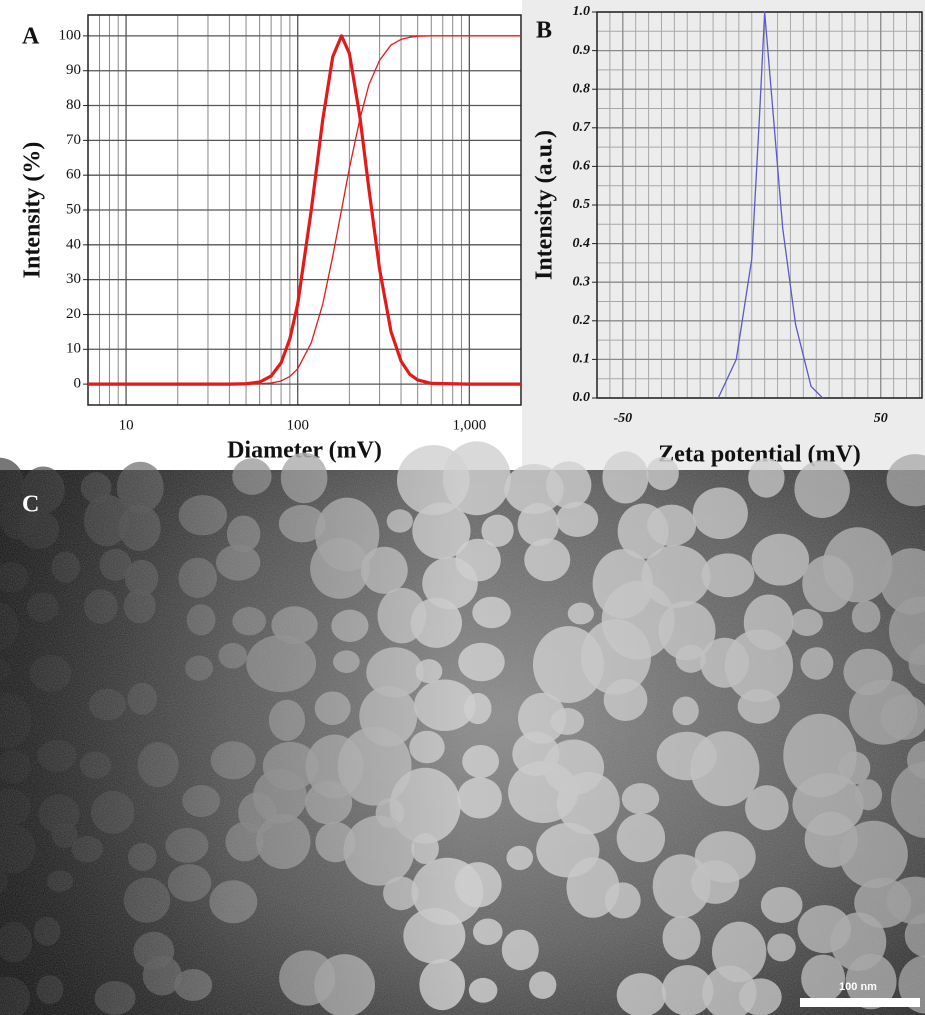  Describe the element at coordinates (545, 205) in the screenshot. I see `y-axis-title: Intensity (a.u.)` at that location.